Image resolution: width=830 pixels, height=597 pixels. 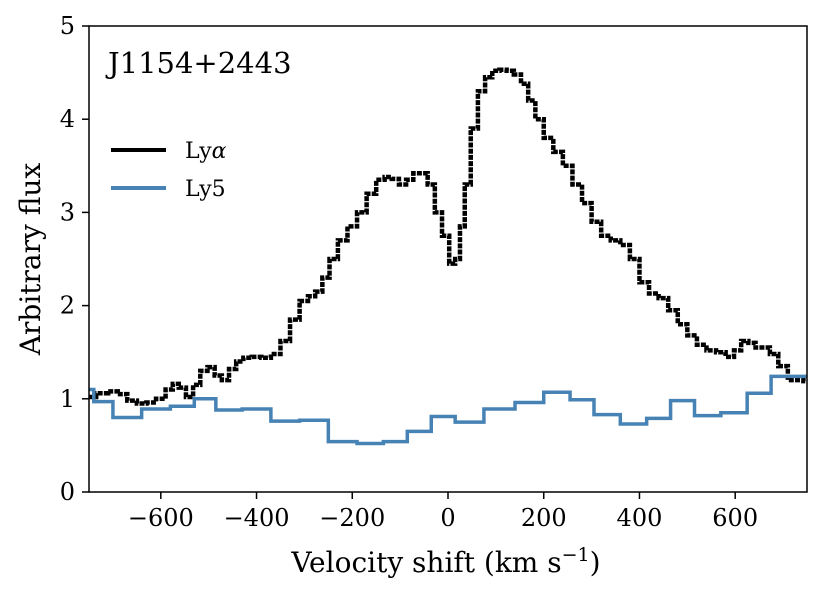 I want to click on legend-label-lya-base: Ly, so click(x=198, y=151).